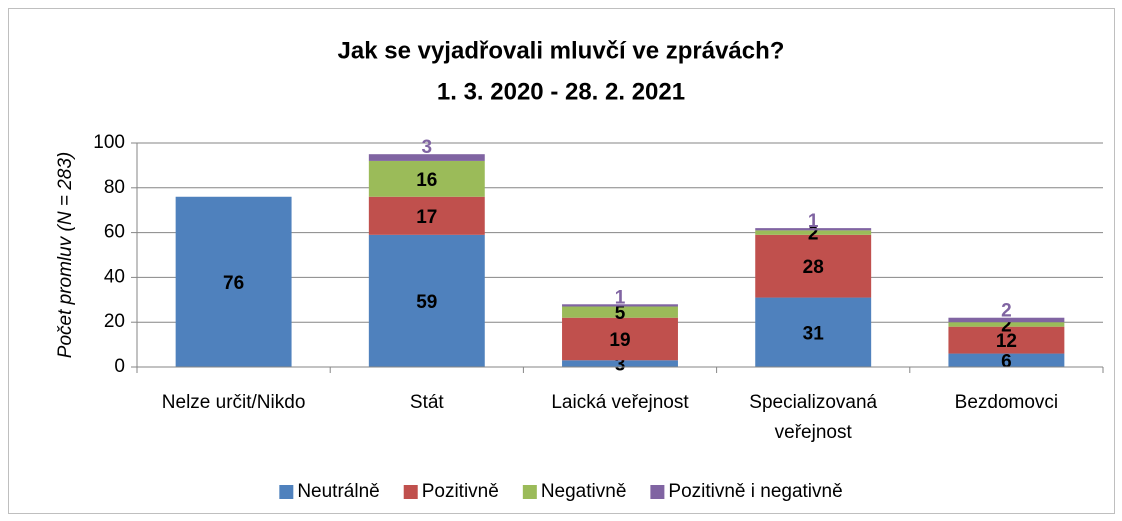 The image size is (1122, 521). What do you see at coordinates (755, 491) in the screenshot?
I see `legend-label: Pozitivně i negativně` at bounding box center [755, 491].